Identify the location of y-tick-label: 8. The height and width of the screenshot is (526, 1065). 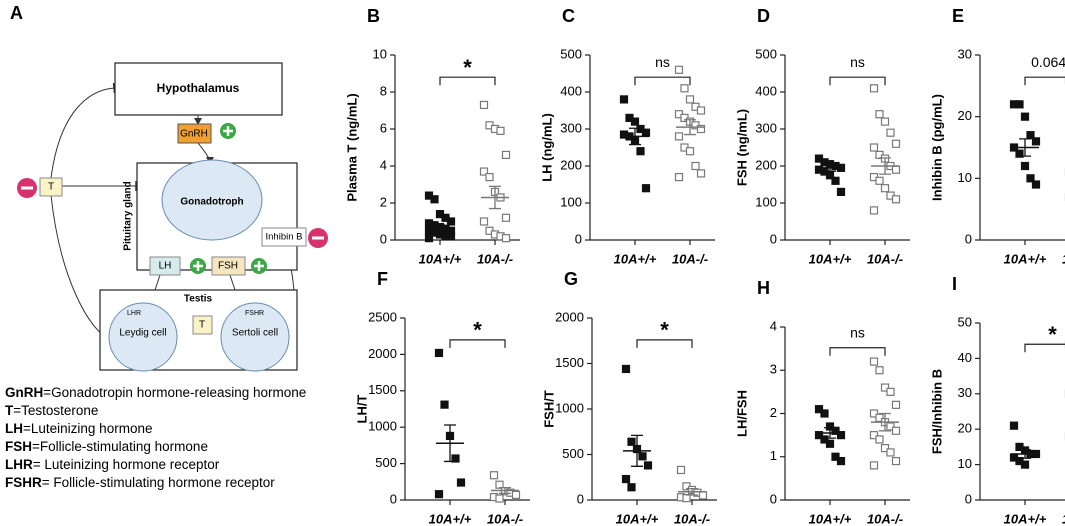
(383, 90).